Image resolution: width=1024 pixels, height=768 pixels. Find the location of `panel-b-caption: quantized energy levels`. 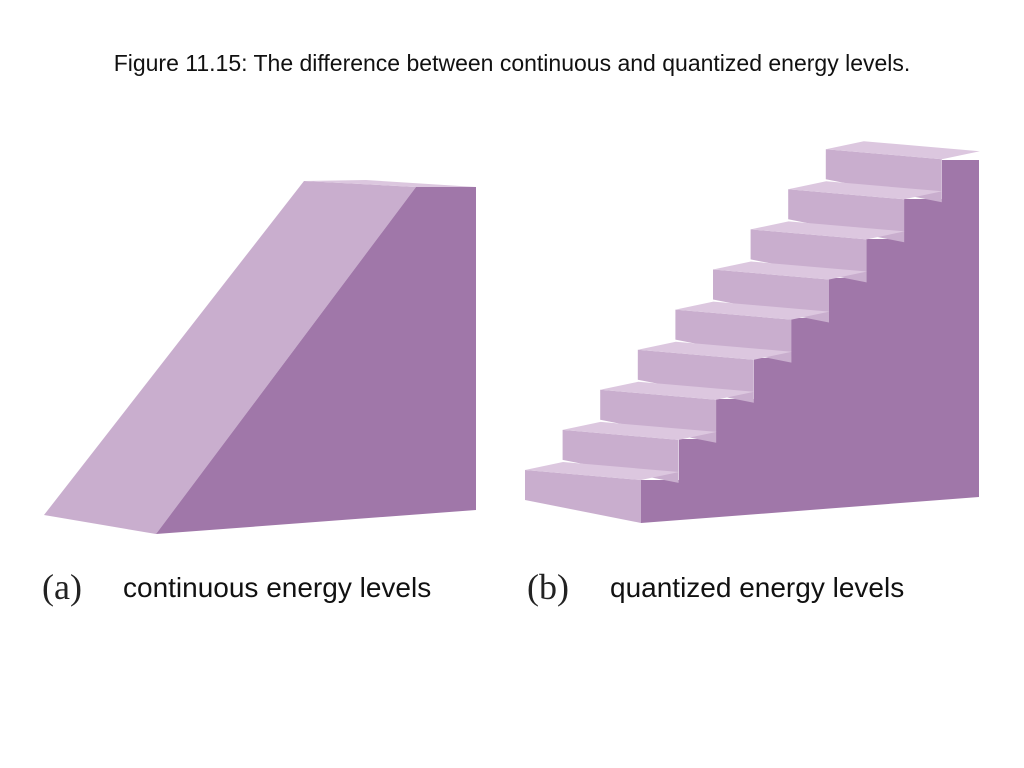

panel-b-caption: quantized energy levels is located at coordinates (757, 587).